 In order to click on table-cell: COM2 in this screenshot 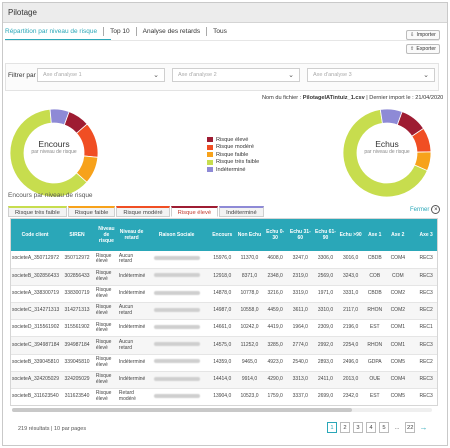, I will do `click(398, 310)`.